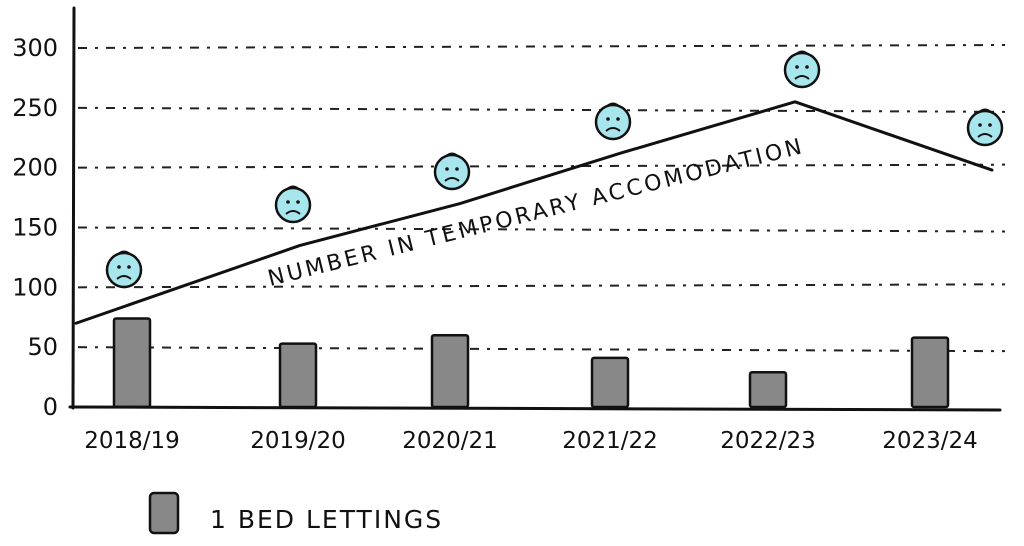 This screenshot has width=1024, height=546. I want to click on y-tick-label: 300, so click(35, 48).